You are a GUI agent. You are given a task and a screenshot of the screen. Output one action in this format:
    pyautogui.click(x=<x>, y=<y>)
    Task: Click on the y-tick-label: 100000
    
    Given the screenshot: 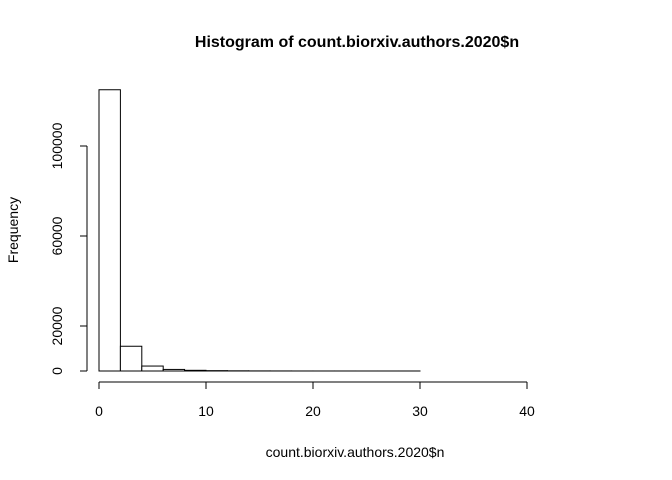 What is the action you would take?
    pyautogui.click(x=57, y=145)
    